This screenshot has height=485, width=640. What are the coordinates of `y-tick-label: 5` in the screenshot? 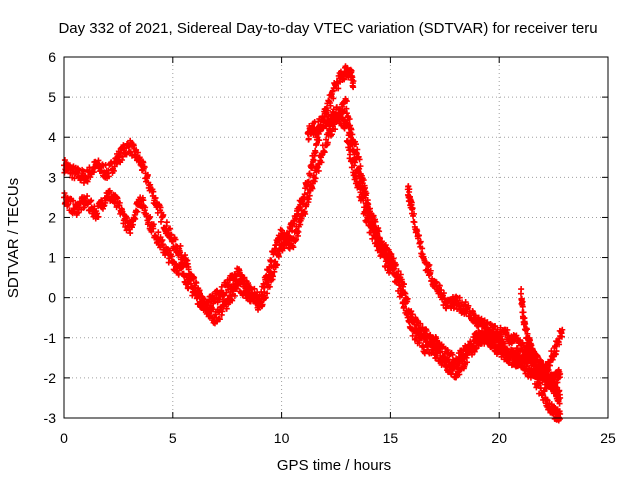 It's located at (52, 97).